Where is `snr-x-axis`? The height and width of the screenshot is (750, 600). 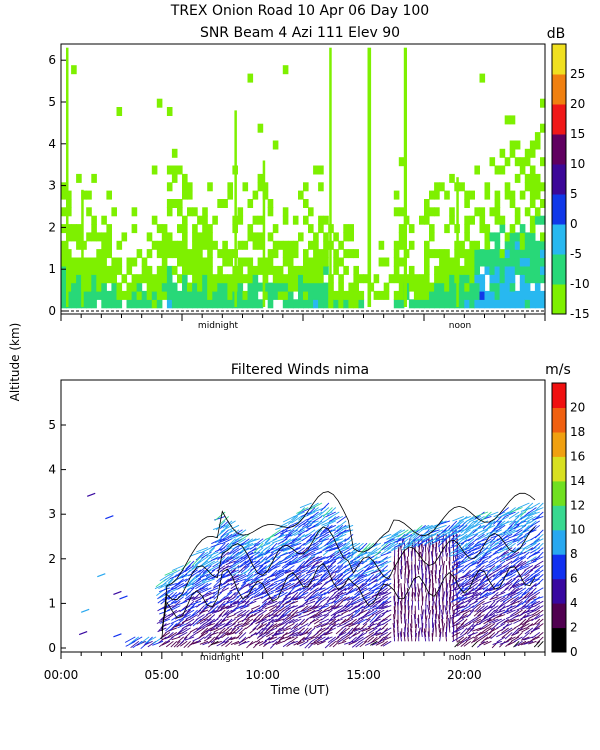 snr-x-axis is located at coordinates (303, 317).